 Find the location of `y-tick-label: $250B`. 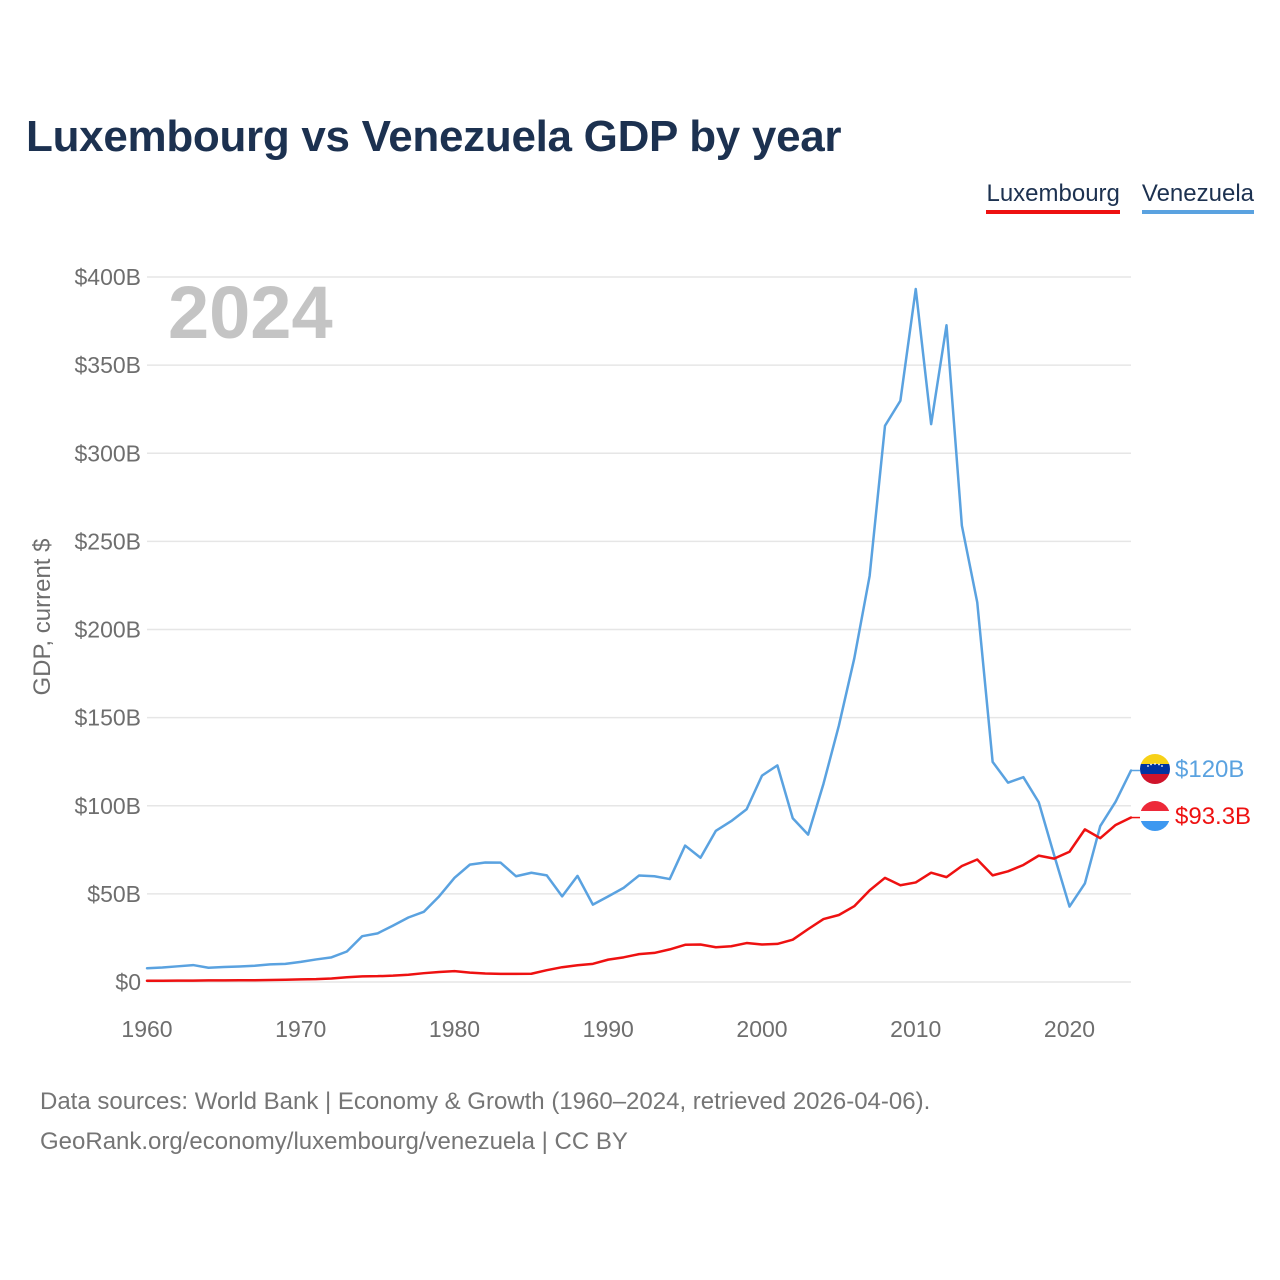

y-tick-label: $250B is located at coordinates (107, 541).